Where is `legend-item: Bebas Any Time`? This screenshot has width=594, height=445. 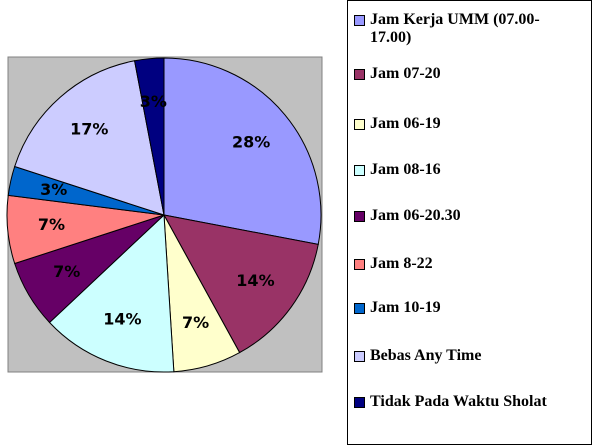
legend-item: Bebas Any Time is located at coordinates (462, 356).